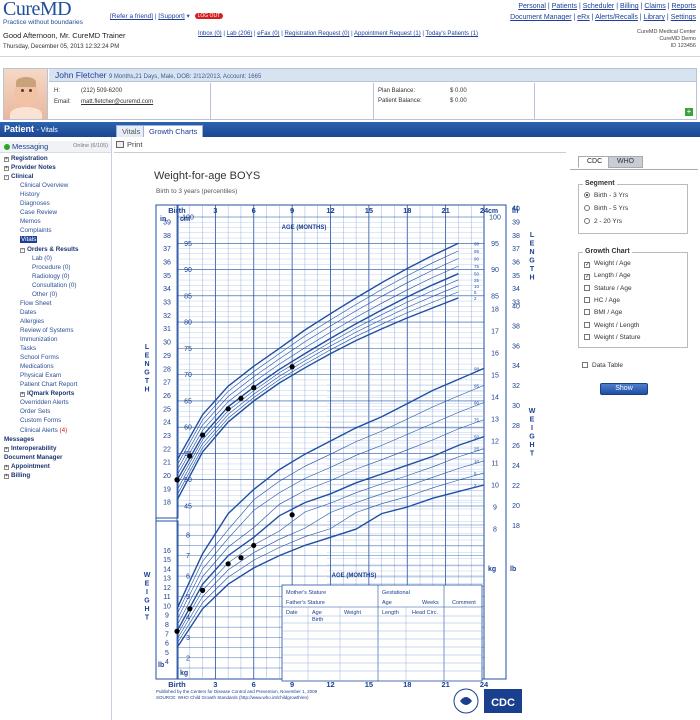 The height and width of the screenshot is (720, 700). I want to click on inbox-link-lab-206: Lab (206), so click(239, 34).